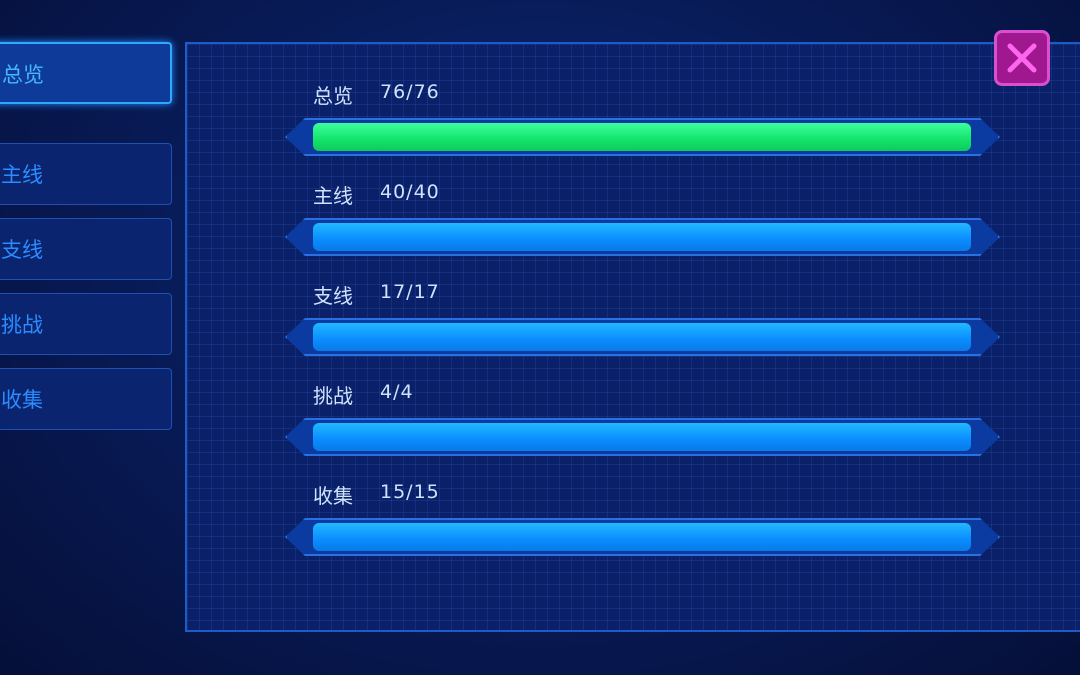 This screenshot has height=675, width=1080. I want to click on row-label: 主线, so click(333, 196).